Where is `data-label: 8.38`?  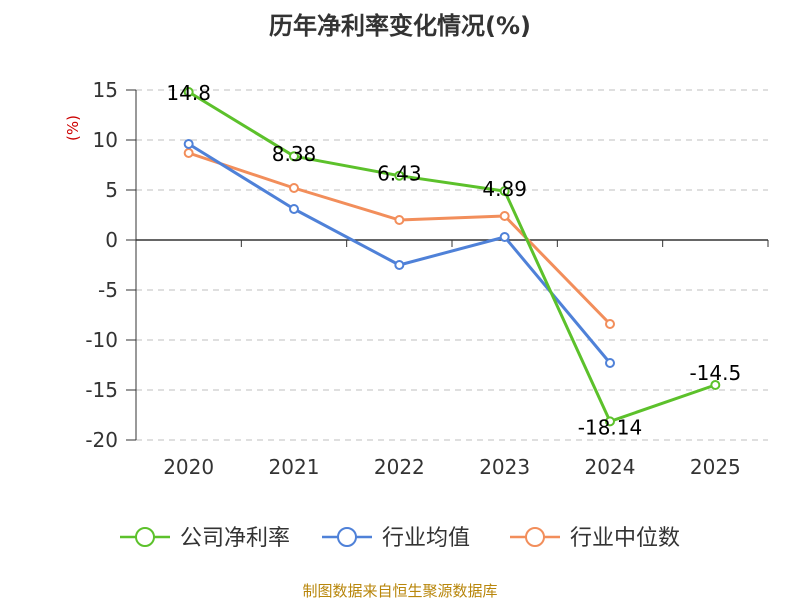 data-label: 8.38 is located at coordinates (294, 154).